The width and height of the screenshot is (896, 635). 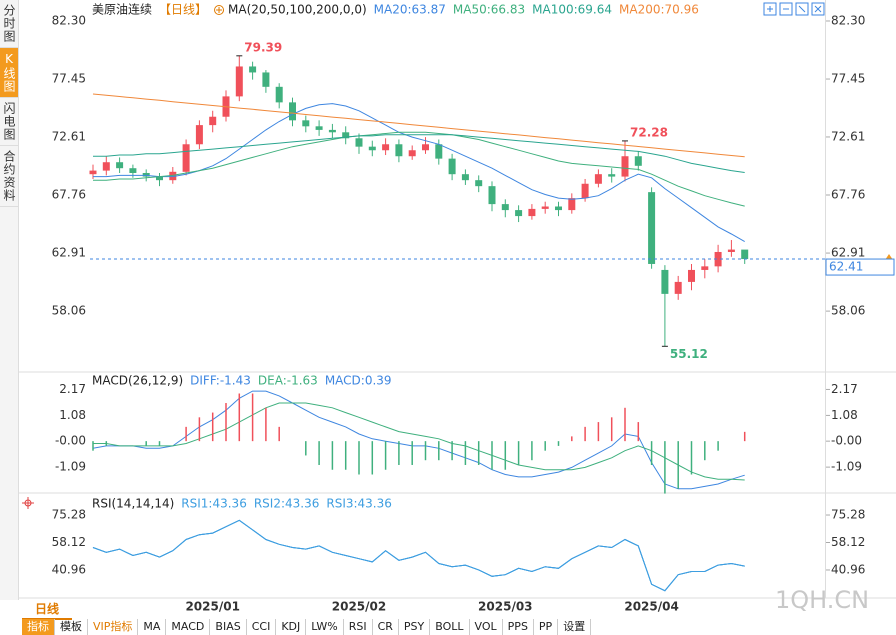 What do you see at coordinates (794, 9) in the screenshot?
I see `toolbar-icons` at bounding box center [794, 9].